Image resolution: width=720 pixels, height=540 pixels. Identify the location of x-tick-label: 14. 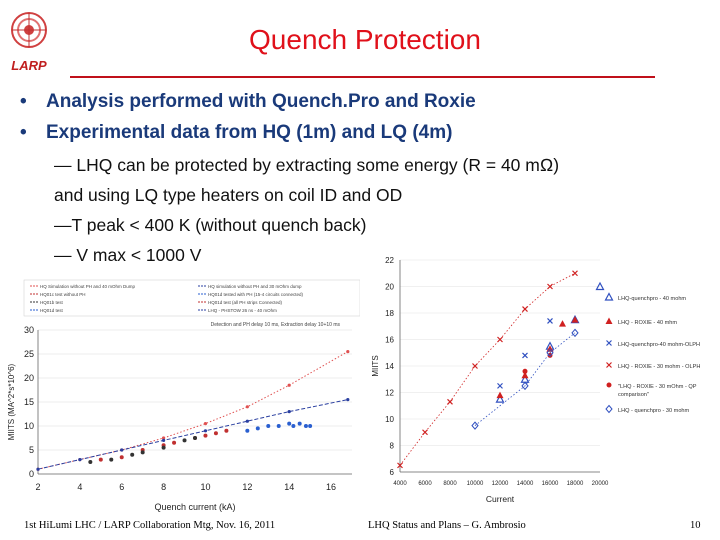
(289, 487).